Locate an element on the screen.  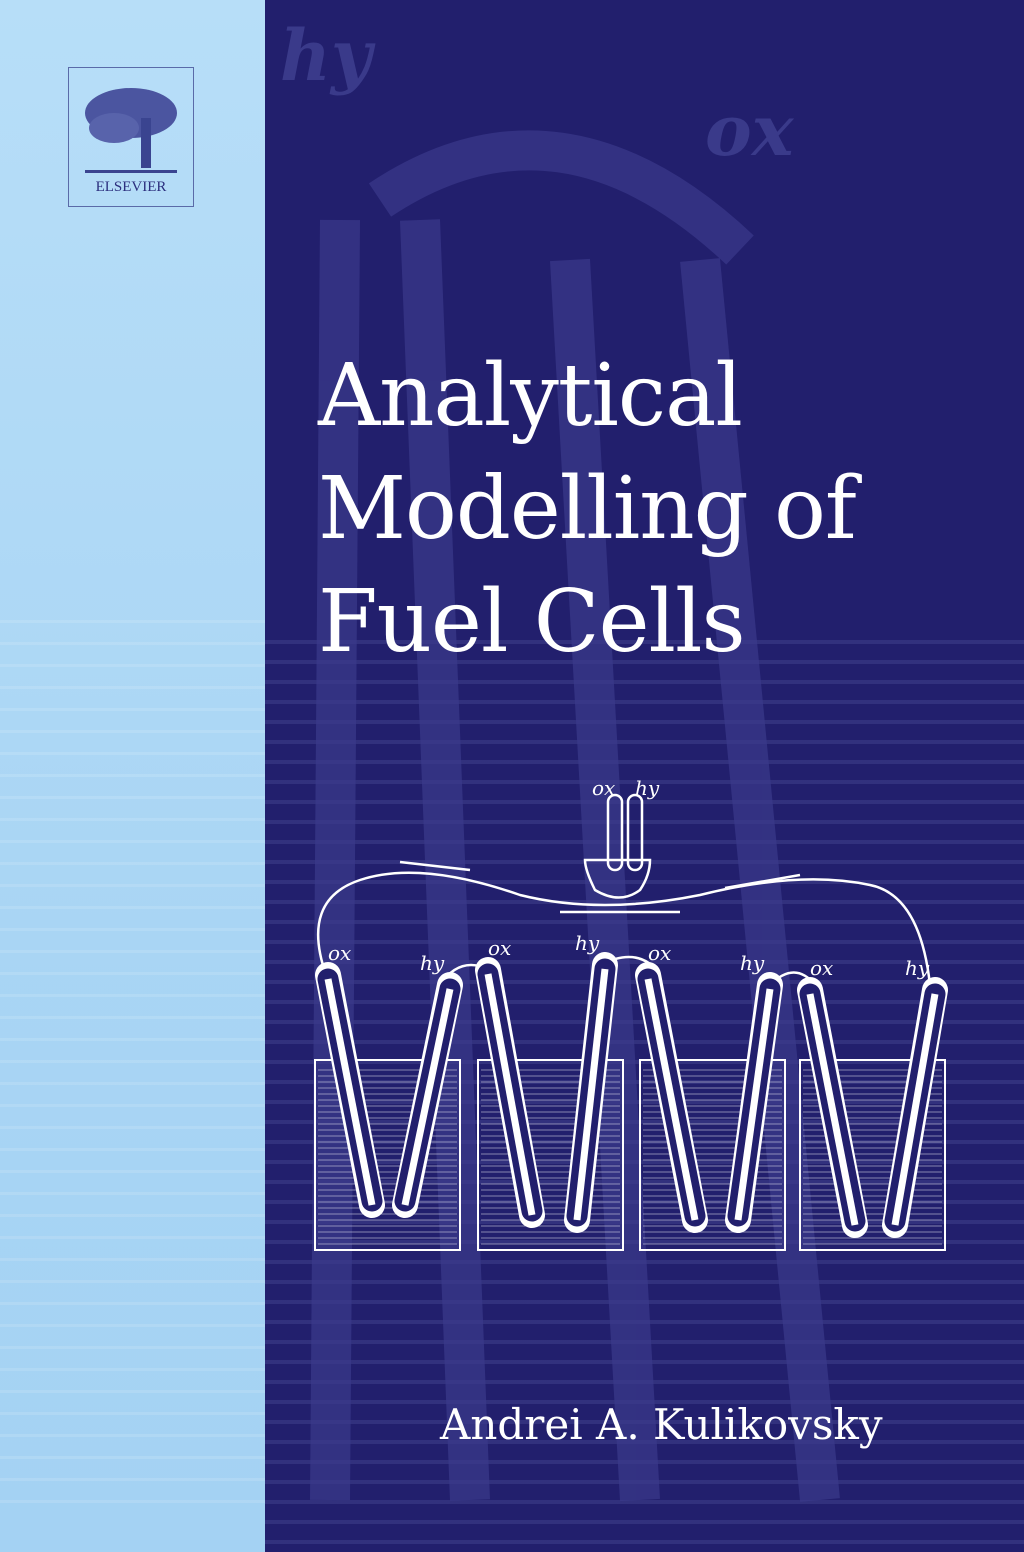
top-label-ox: ox is located at coordinates (603, 788).